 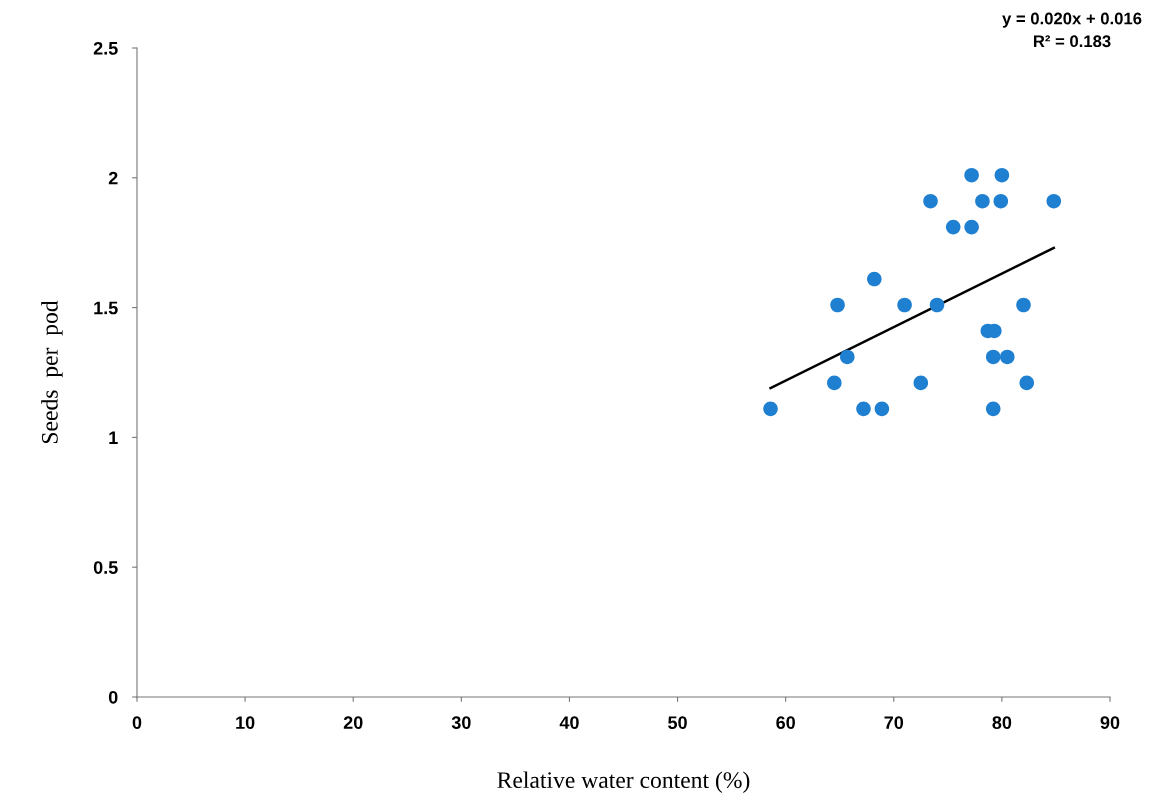 What do you see at coordinates (353, 723) in the screenshot?
I see `x-tick-label: 20` at bounding box center [353, 723].